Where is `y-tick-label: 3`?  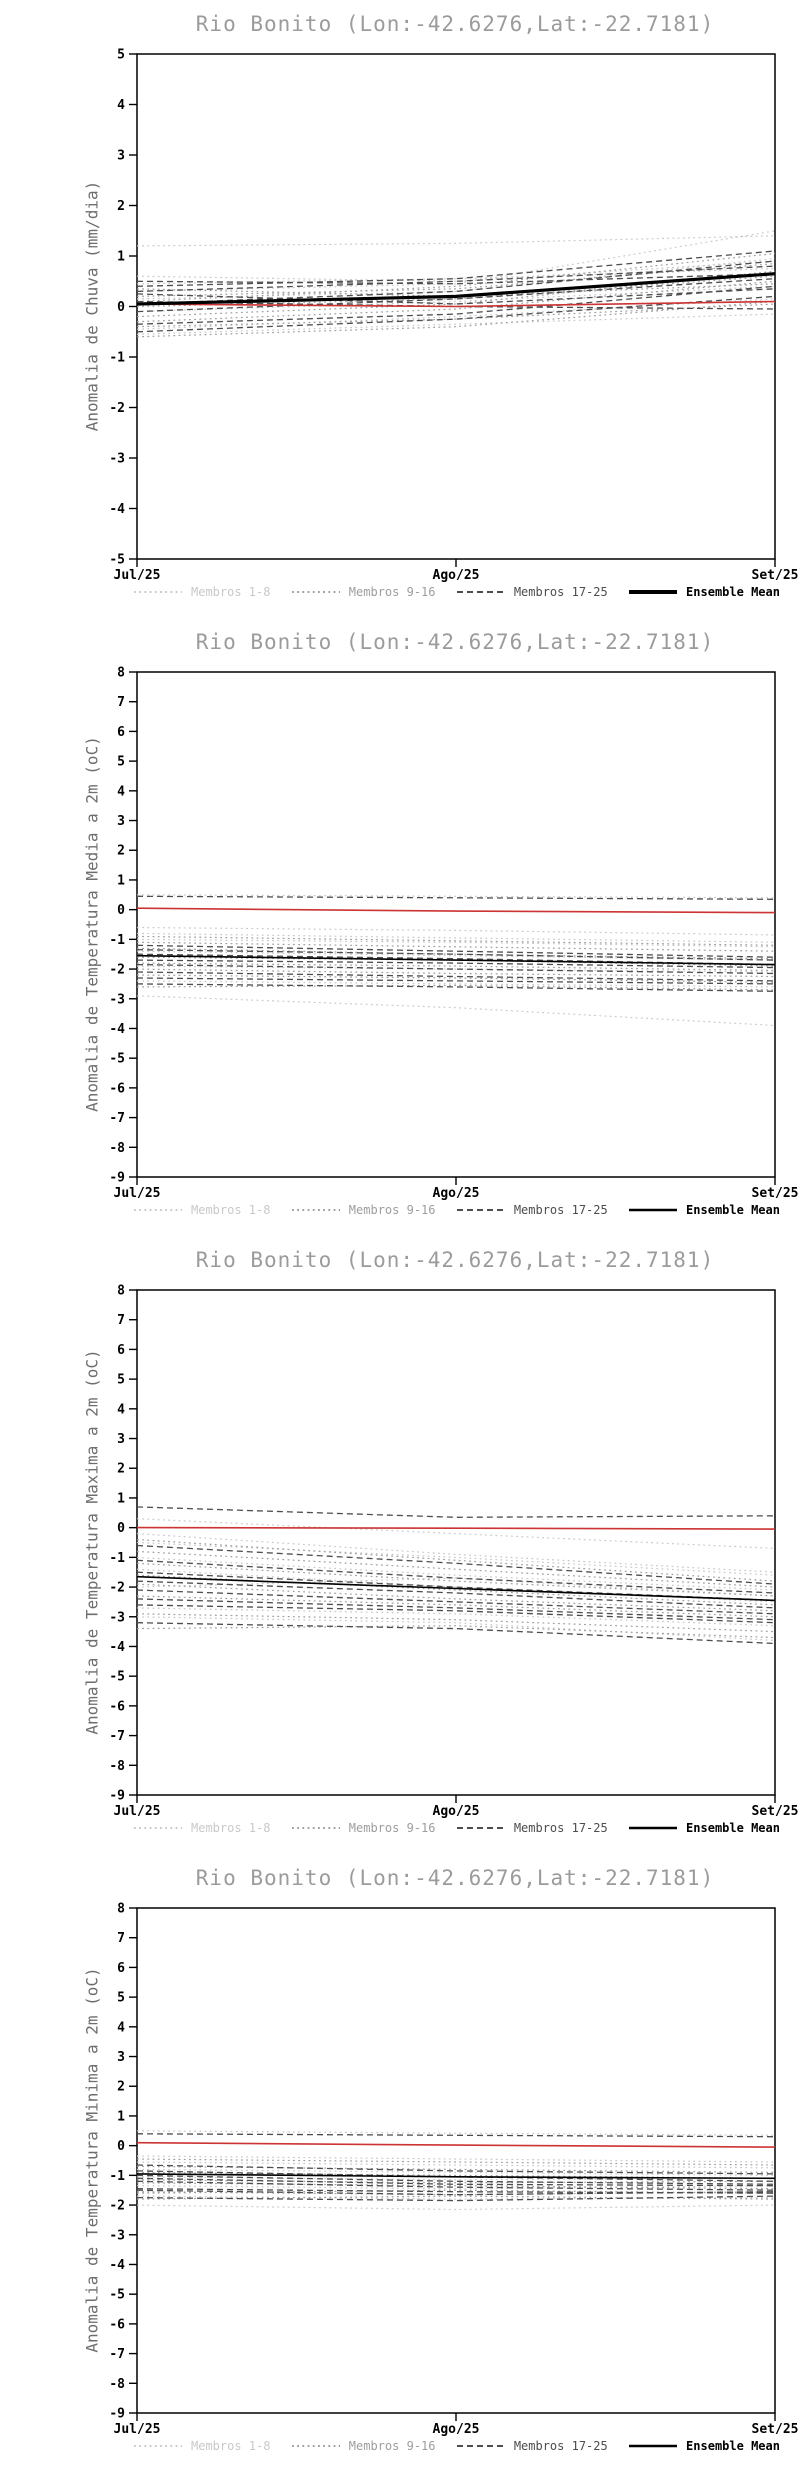 y-tick-label: 3 is located at coordinates (121, 1439).